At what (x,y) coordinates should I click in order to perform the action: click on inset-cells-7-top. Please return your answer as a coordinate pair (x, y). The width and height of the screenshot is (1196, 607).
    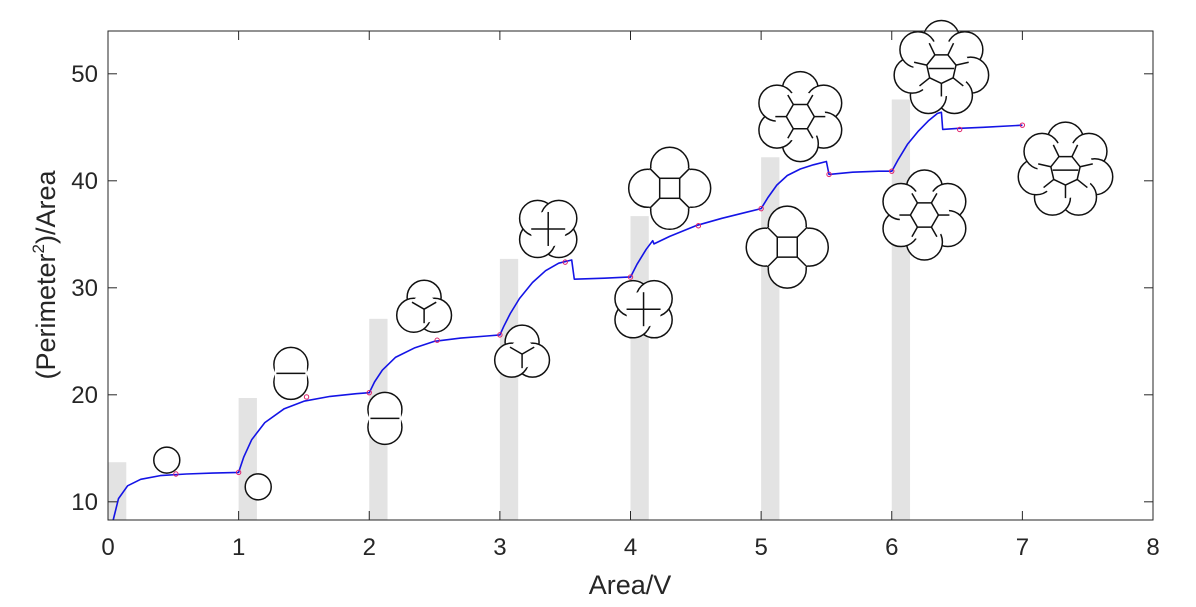
    Looking at the image, I should click on (800, 116).